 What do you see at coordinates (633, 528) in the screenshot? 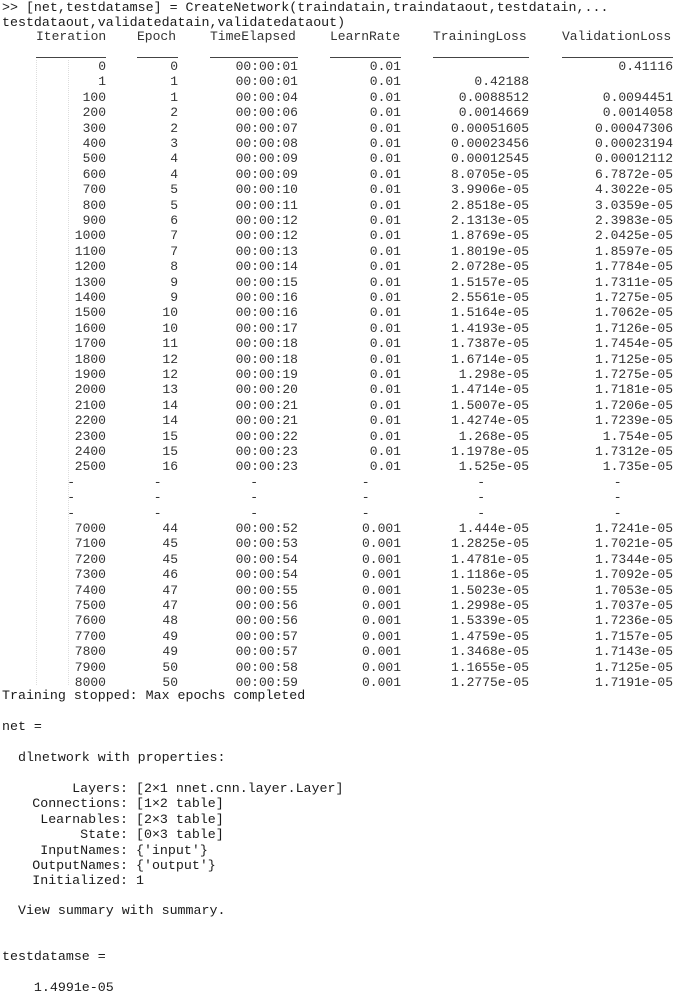
I see `cell-validation-loss: 1.7241e-05` at bounding box center [633, 528].